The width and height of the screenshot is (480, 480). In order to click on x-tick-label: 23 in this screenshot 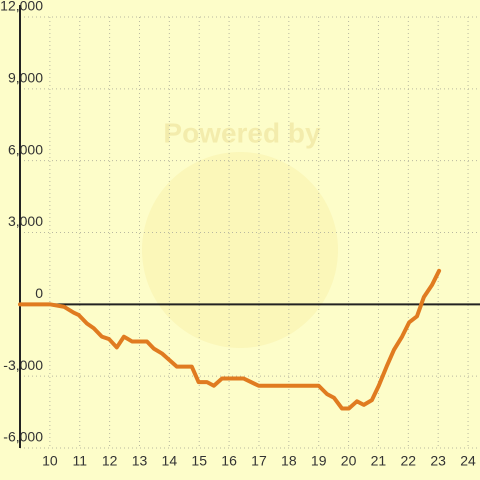, I will do `click(438, 461)`.